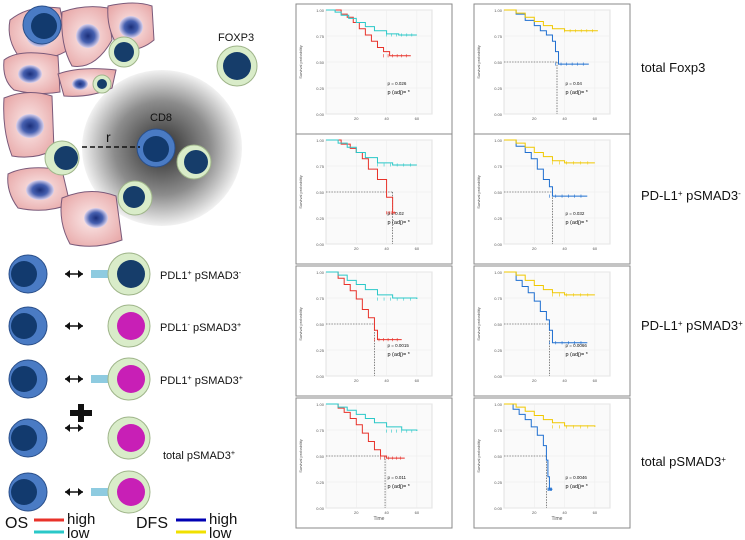 This screenshot has height=540, width=745. I want to click on foxp3-label: FOXP3, so click(236, 38).